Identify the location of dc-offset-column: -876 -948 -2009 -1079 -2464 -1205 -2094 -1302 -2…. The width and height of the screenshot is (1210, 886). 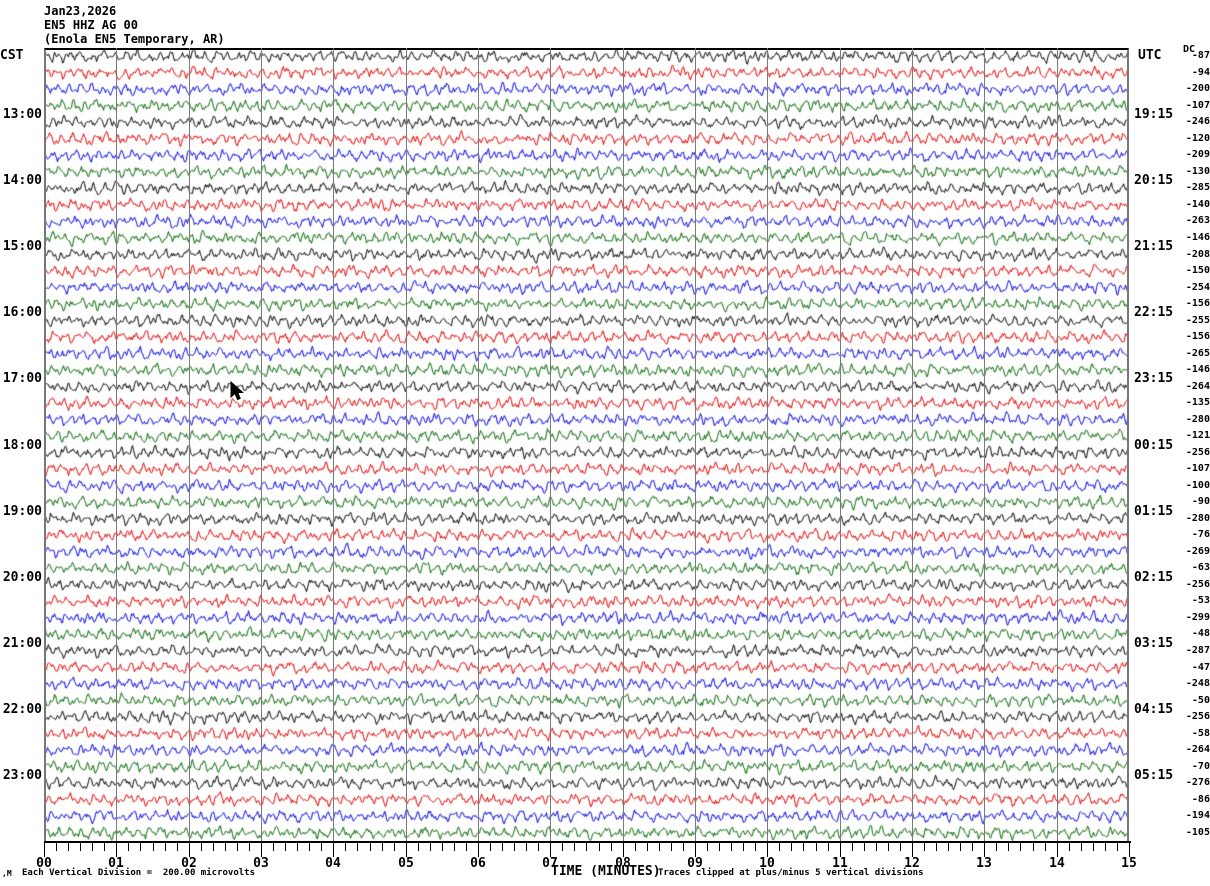
(1193, 444).